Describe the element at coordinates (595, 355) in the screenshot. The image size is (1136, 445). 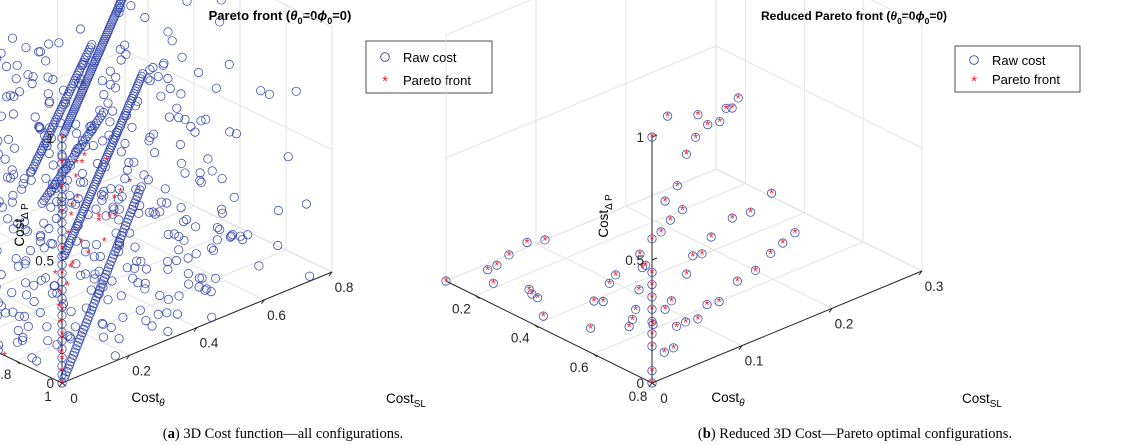
I see `y-tick` at that location.